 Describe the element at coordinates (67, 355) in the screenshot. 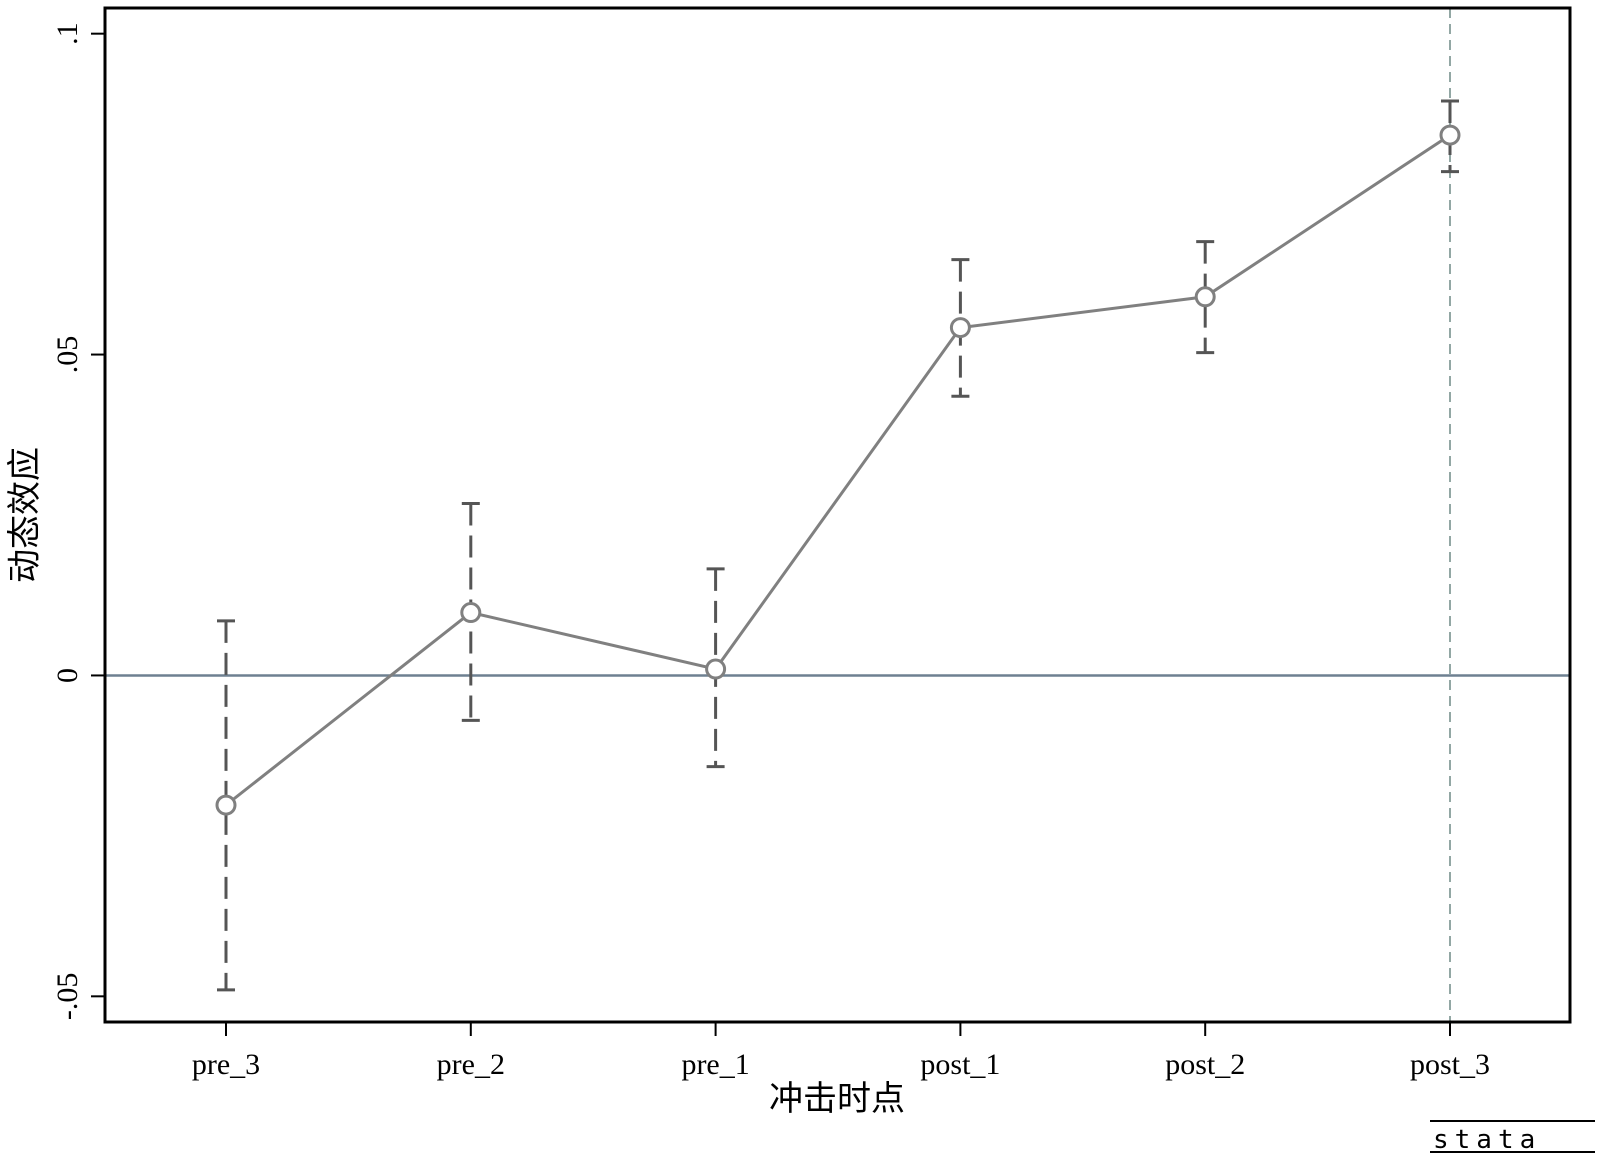

I see `y-tick-label: .05` at that location.